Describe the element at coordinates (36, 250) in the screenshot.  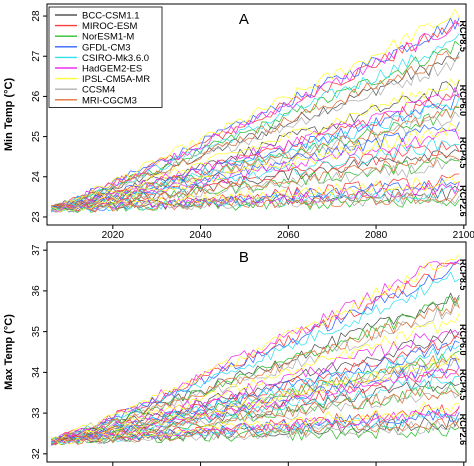
I see `y-tick-label: 37` at that location.